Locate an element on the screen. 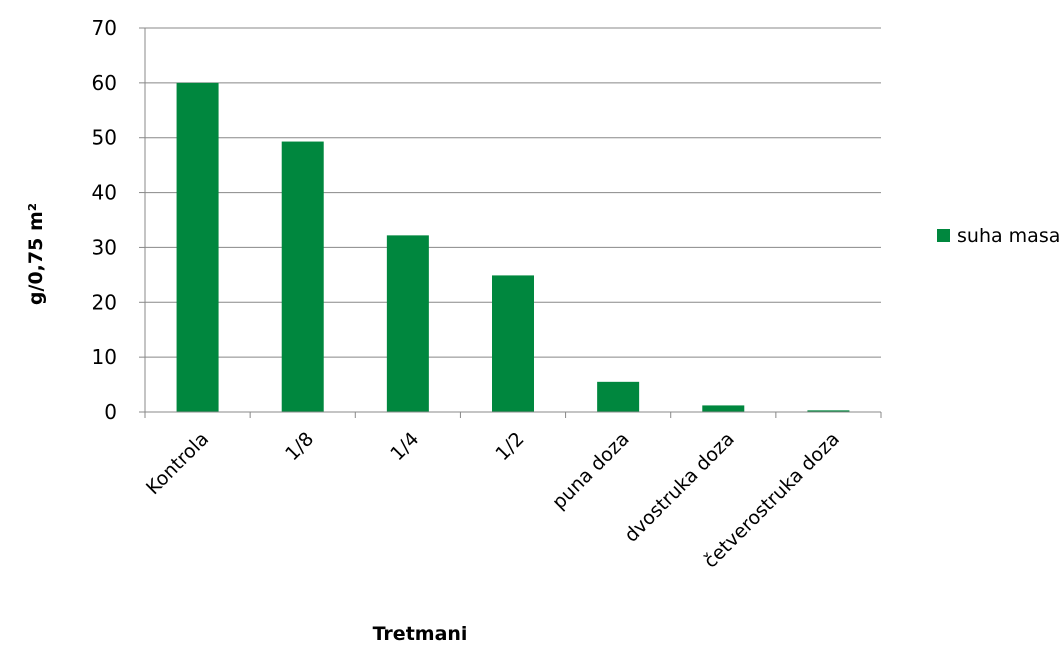 The width and height of the screenshot is (1059, 648). x-tick-label: dvostruka doza is located at coordinates (679, 487).